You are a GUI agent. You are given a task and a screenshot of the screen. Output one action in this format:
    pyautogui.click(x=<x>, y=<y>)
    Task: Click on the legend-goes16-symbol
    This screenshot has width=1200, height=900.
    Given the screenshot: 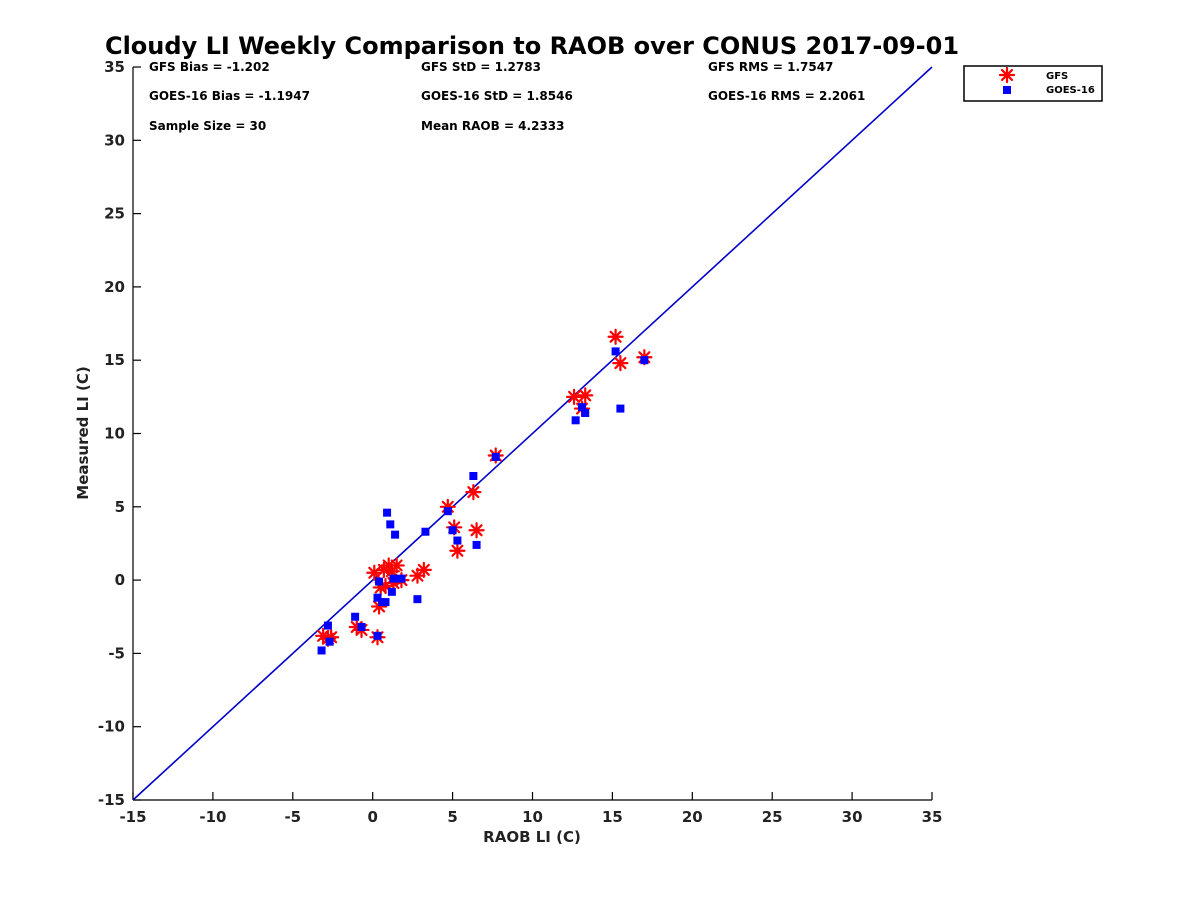 What is the action you would take?
    pyautogui.click(x=1007, y=90)
    